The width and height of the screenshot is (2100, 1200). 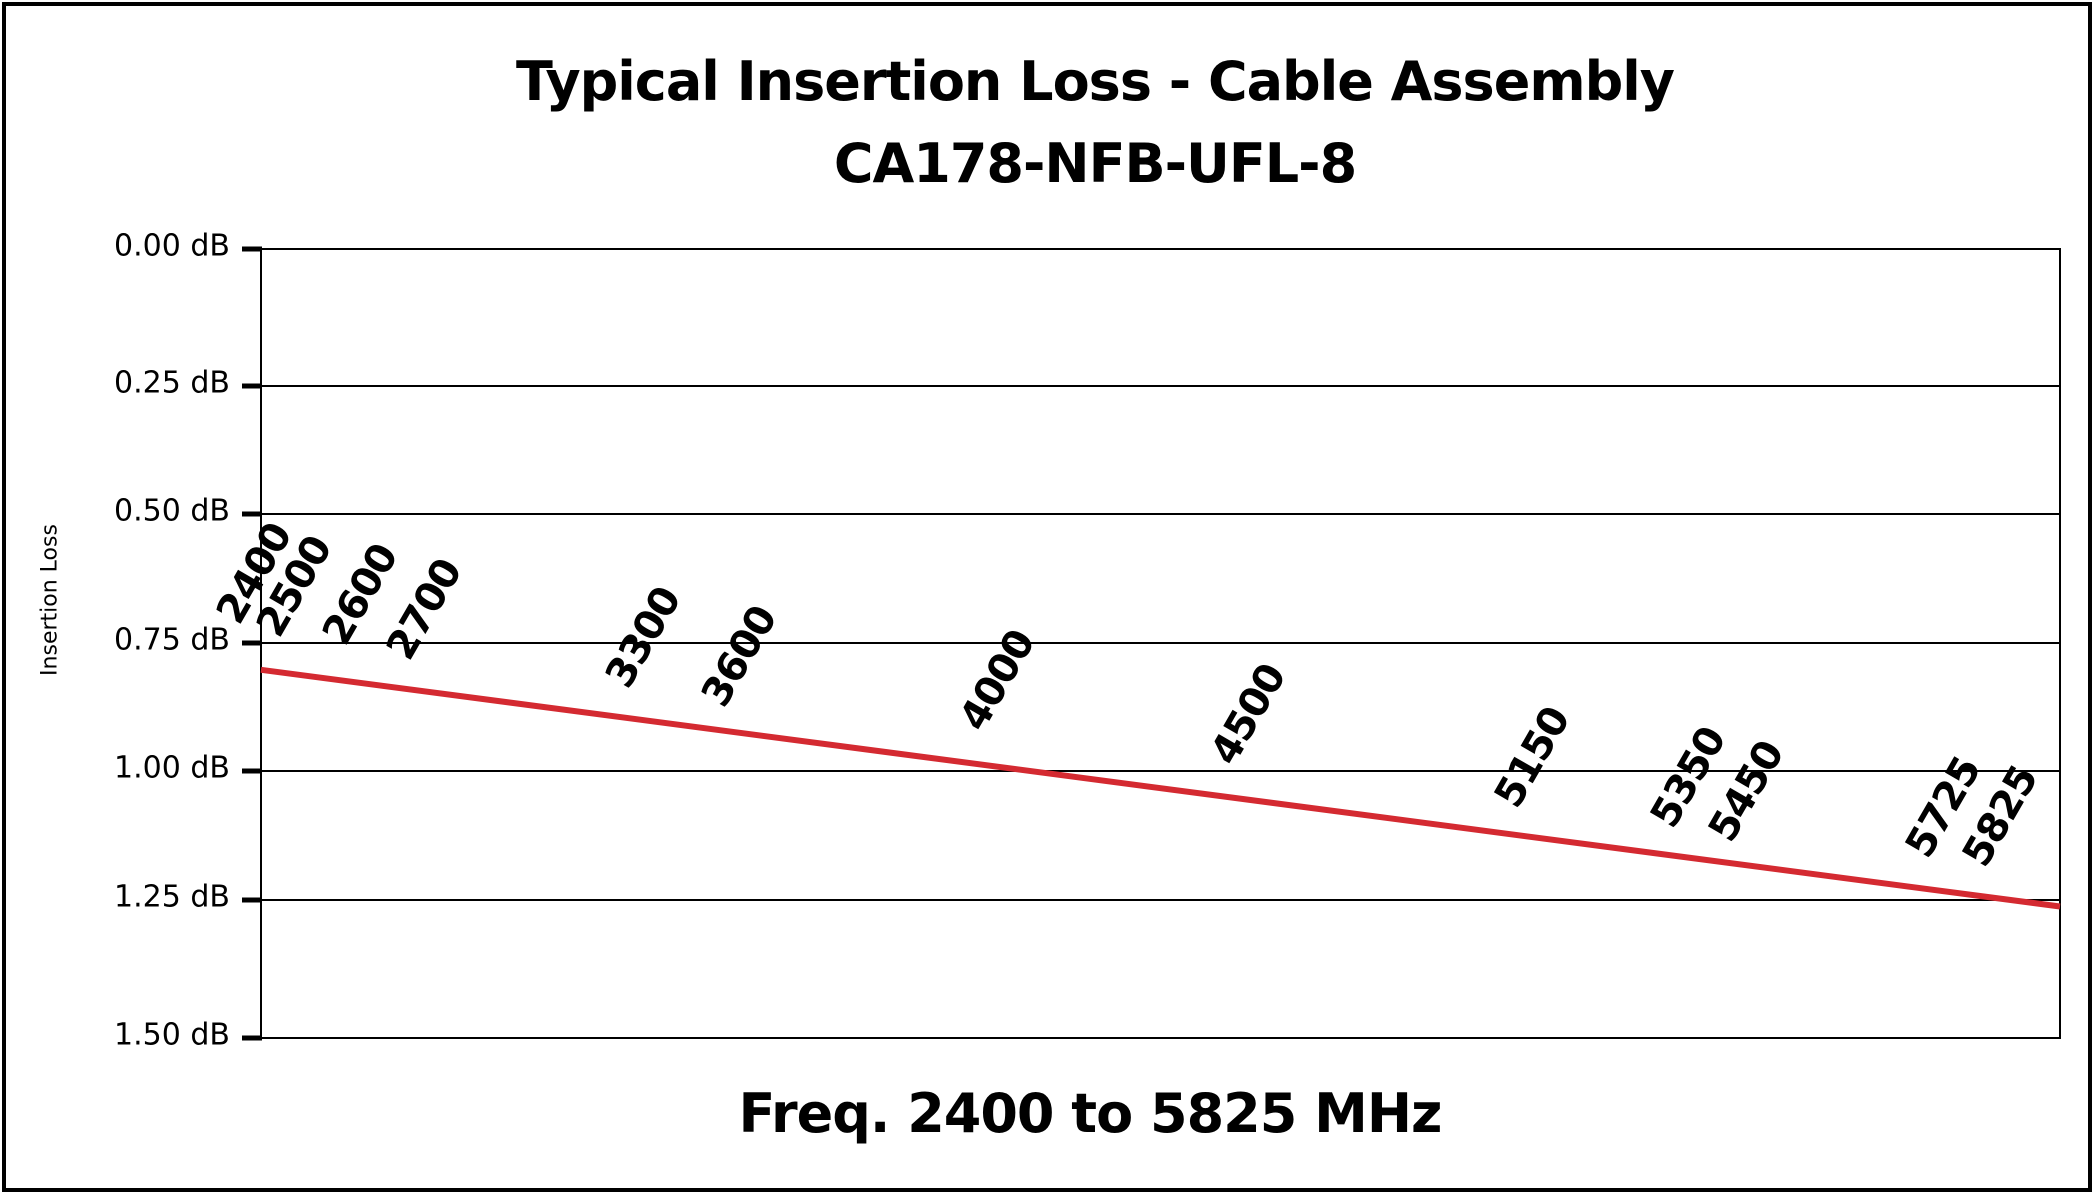 I want to click on y-tick-label: 1.00 dB, so click(x=172, y=768).